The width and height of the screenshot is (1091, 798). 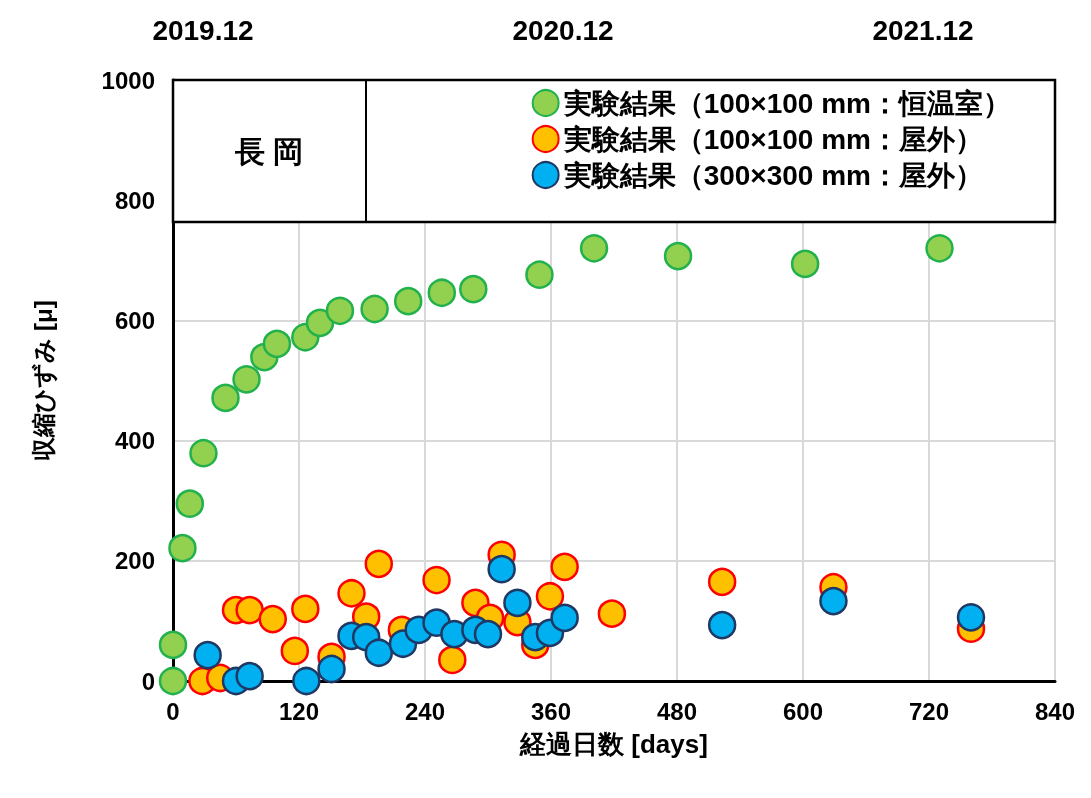 What do you see at coordinates (148, 681) in the screenshot?
I see `y-tick-label: 0` at bounding box center [148, 681].